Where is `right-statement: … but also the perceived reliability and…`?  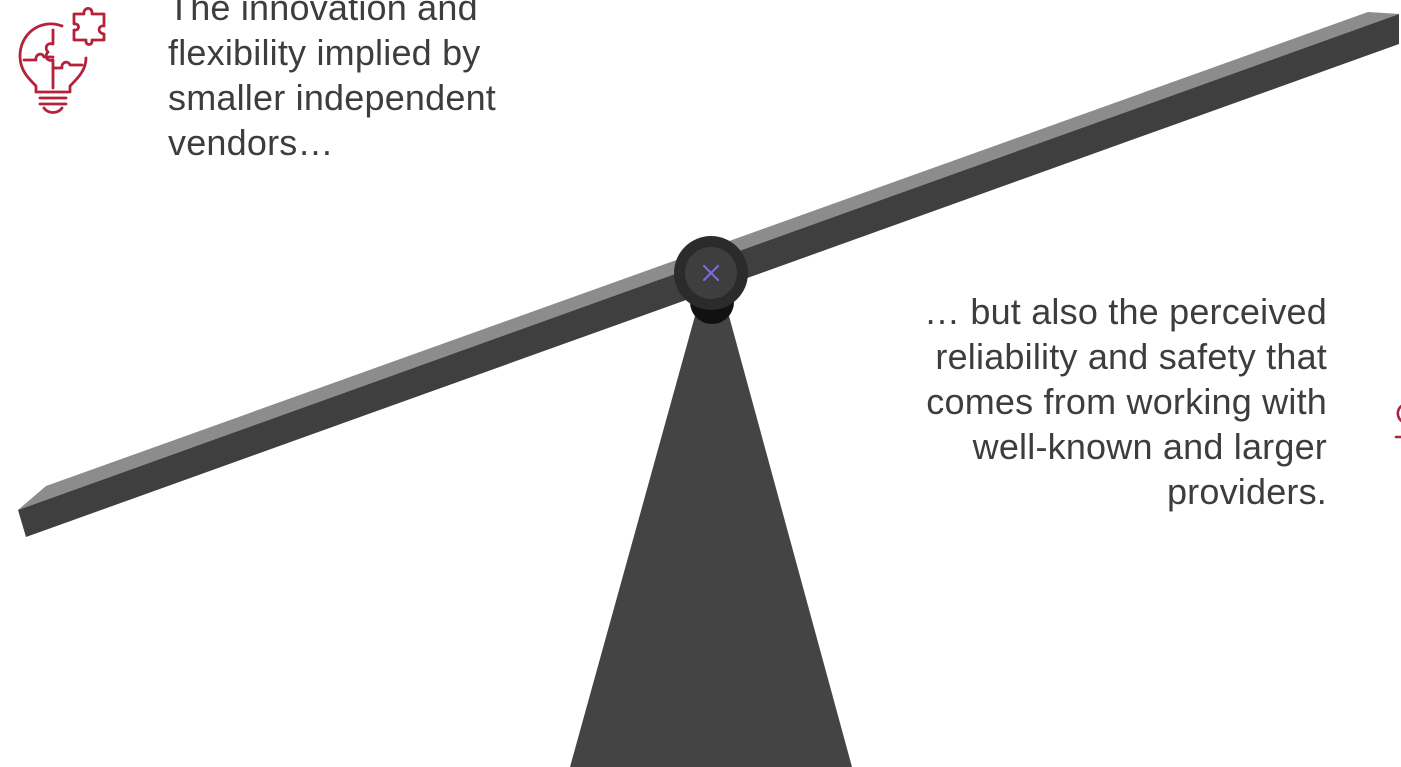
right-statement: … but also the perceived reliability and… is located at coordinates (1078, 401).